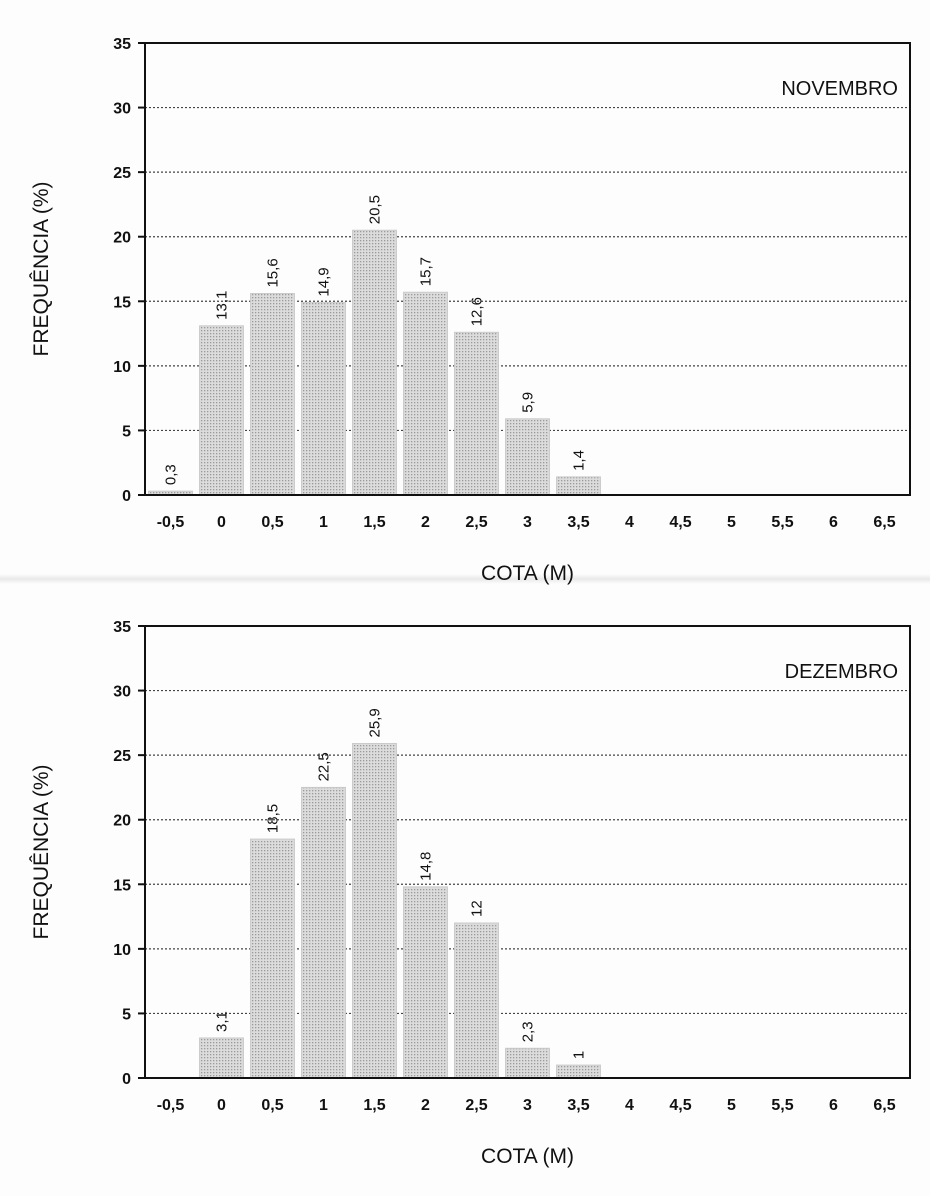 The height and width of the screenshot is (1196, 930). I want to click on data-label: 13,1, so click(222, 305).